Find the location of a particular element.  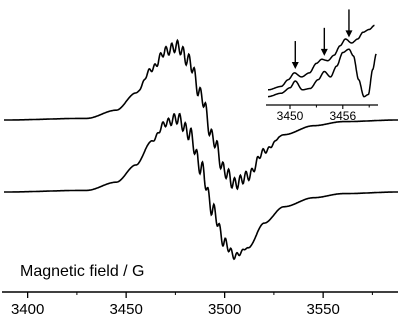

x-axis-ticks is located at coordinates (199, 295).